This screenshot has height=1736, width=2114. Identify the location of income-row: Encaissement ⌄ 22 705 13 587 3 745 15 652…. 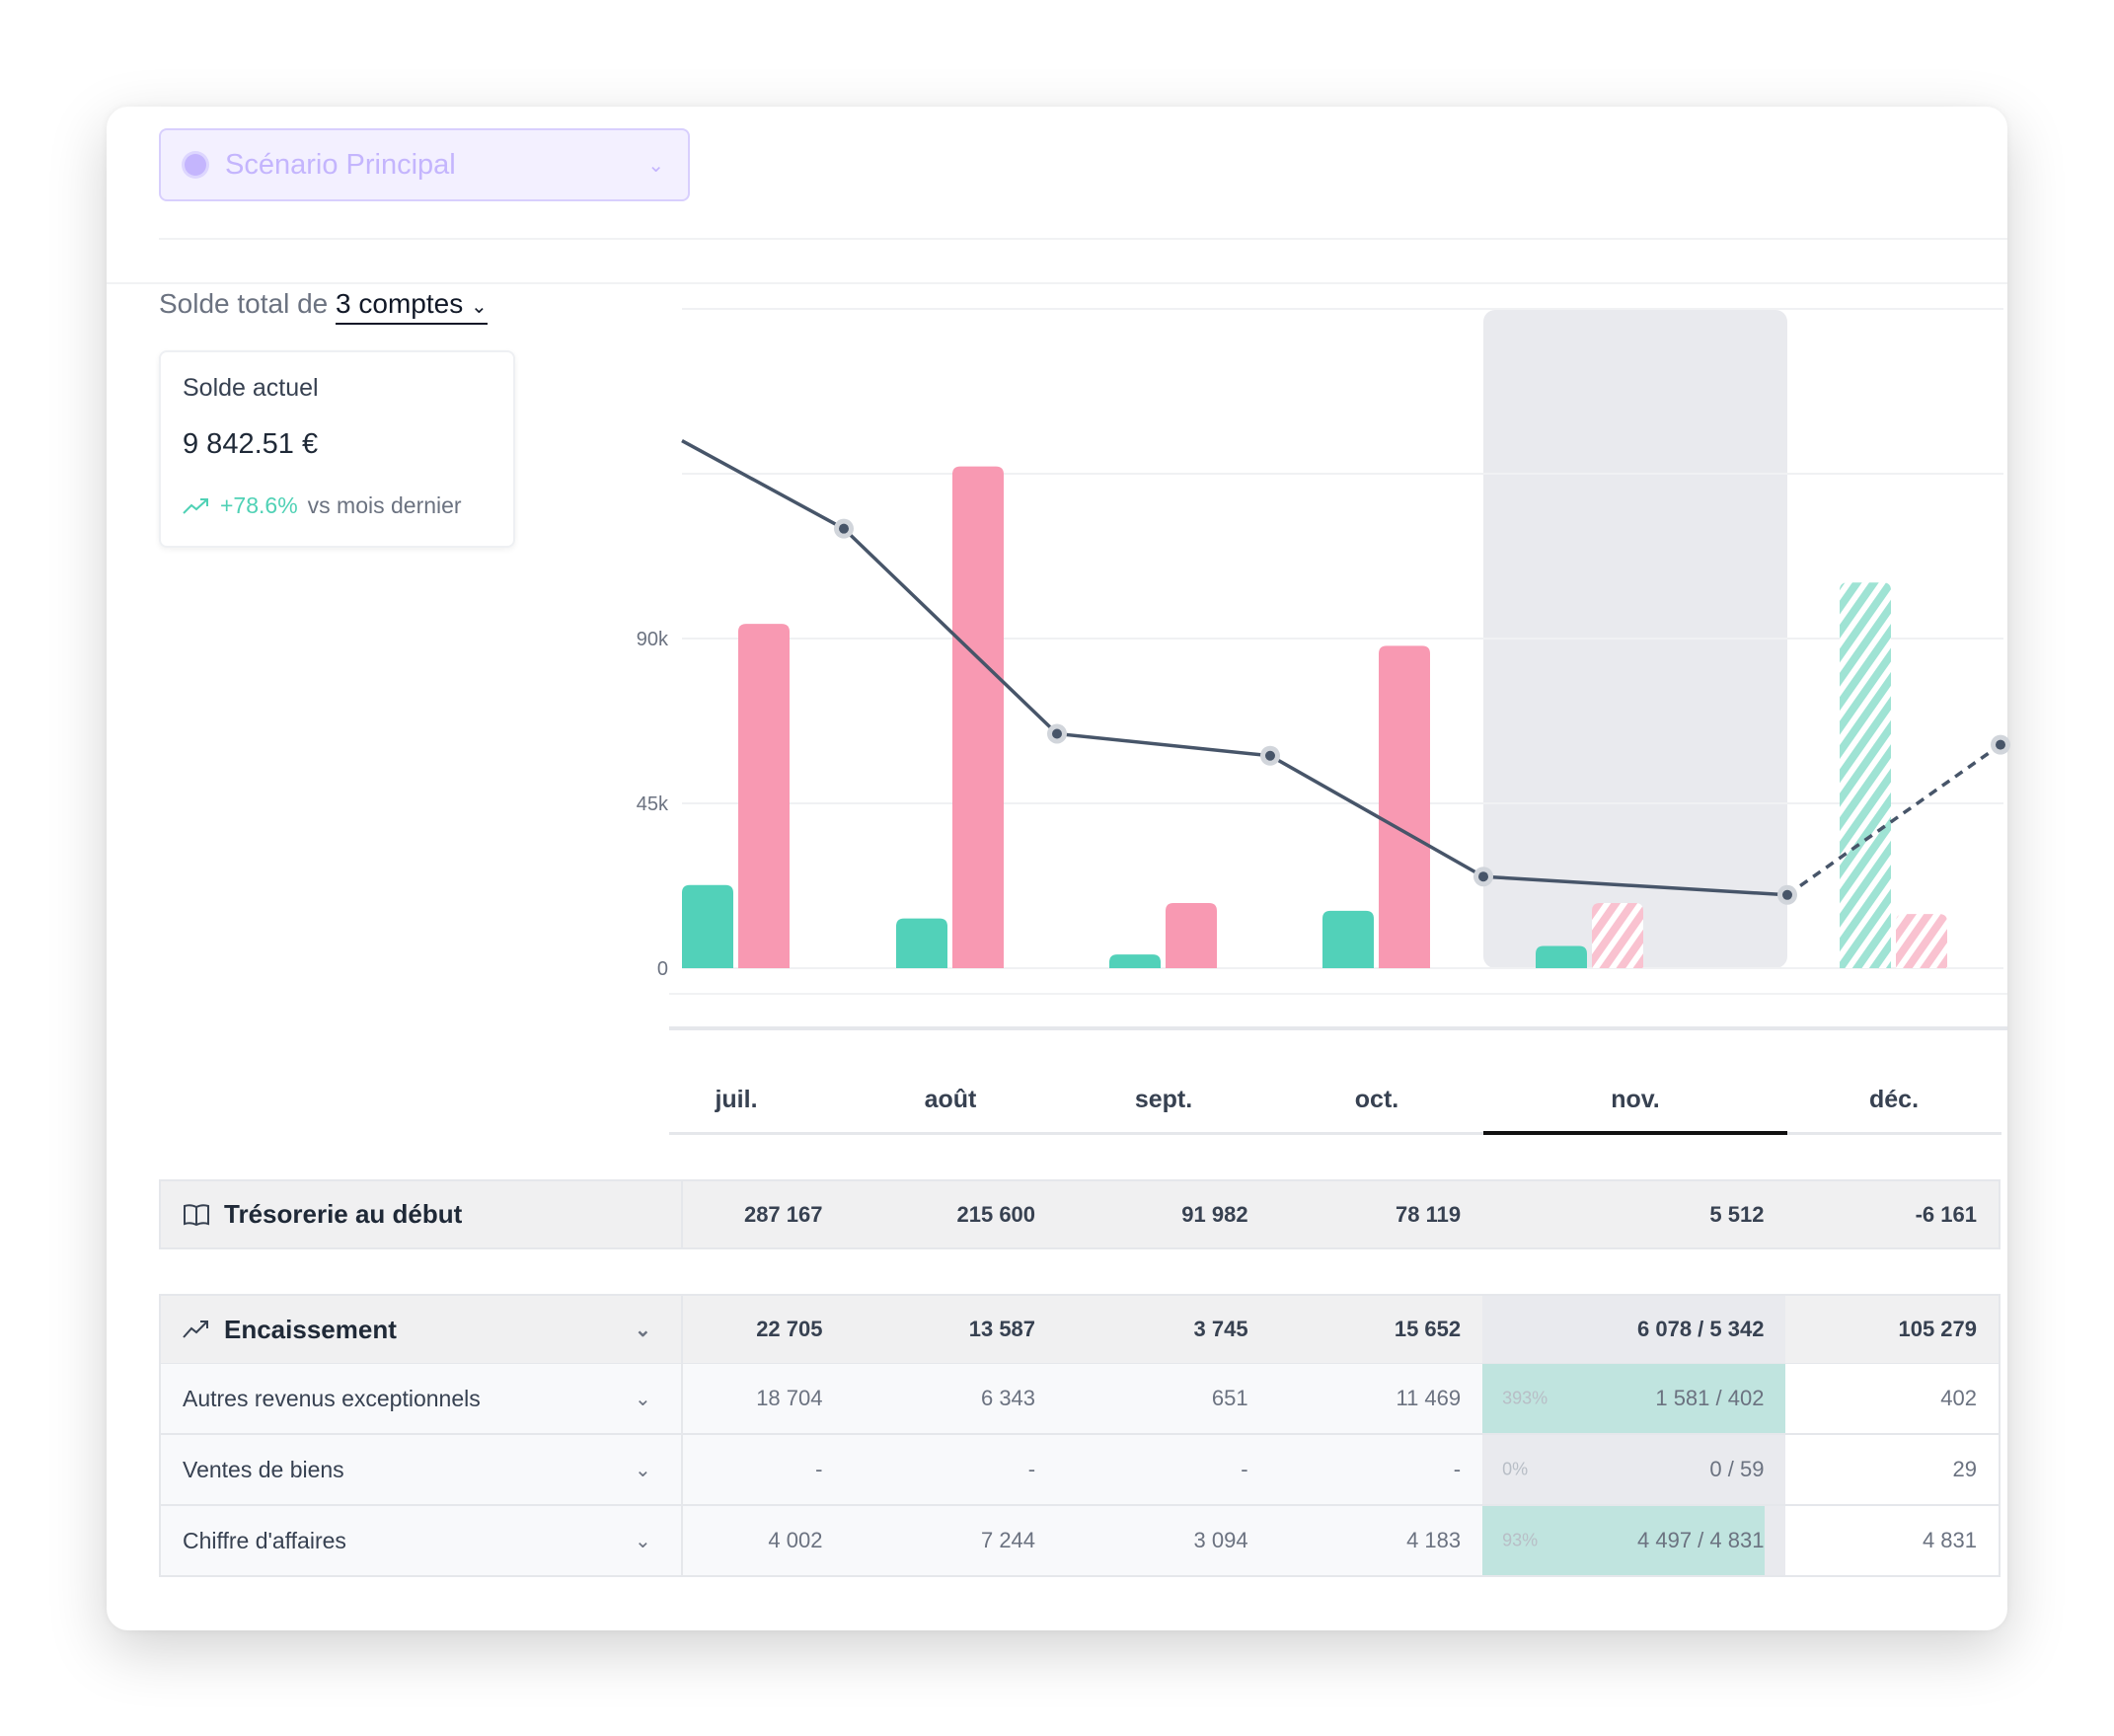
(1080, 1330).